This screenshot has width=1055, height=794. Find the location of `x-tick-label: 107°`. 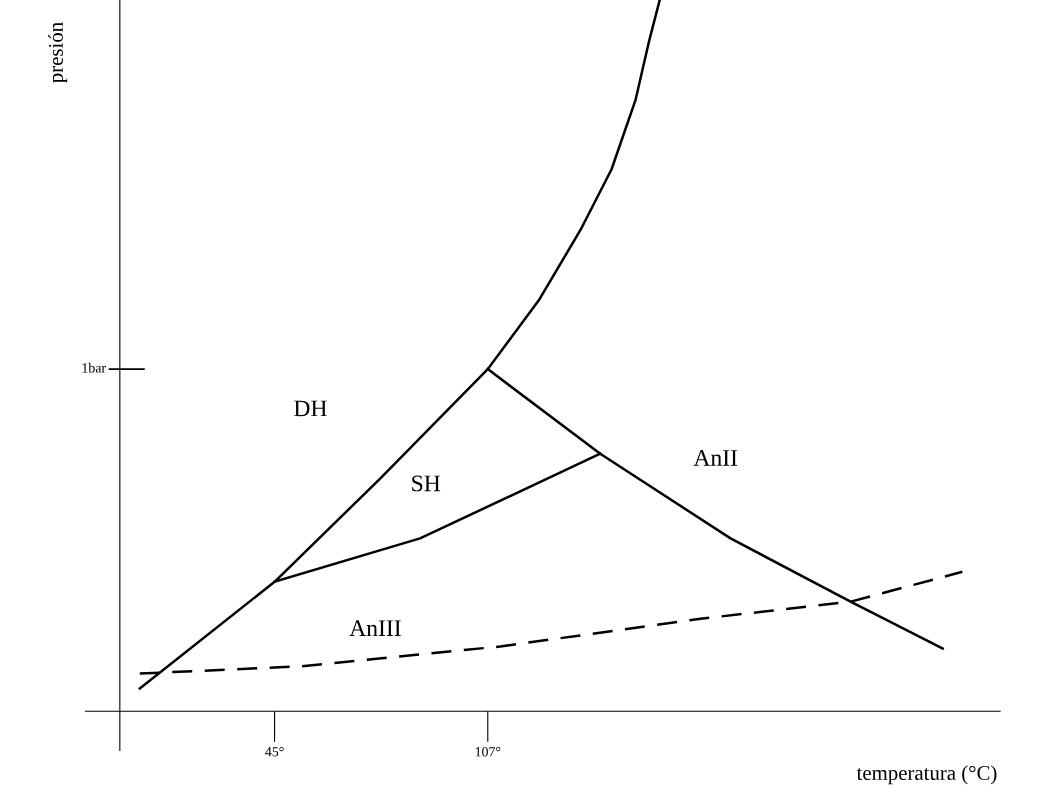

x-tick-label: 107° is located at coordinates (488, 752).